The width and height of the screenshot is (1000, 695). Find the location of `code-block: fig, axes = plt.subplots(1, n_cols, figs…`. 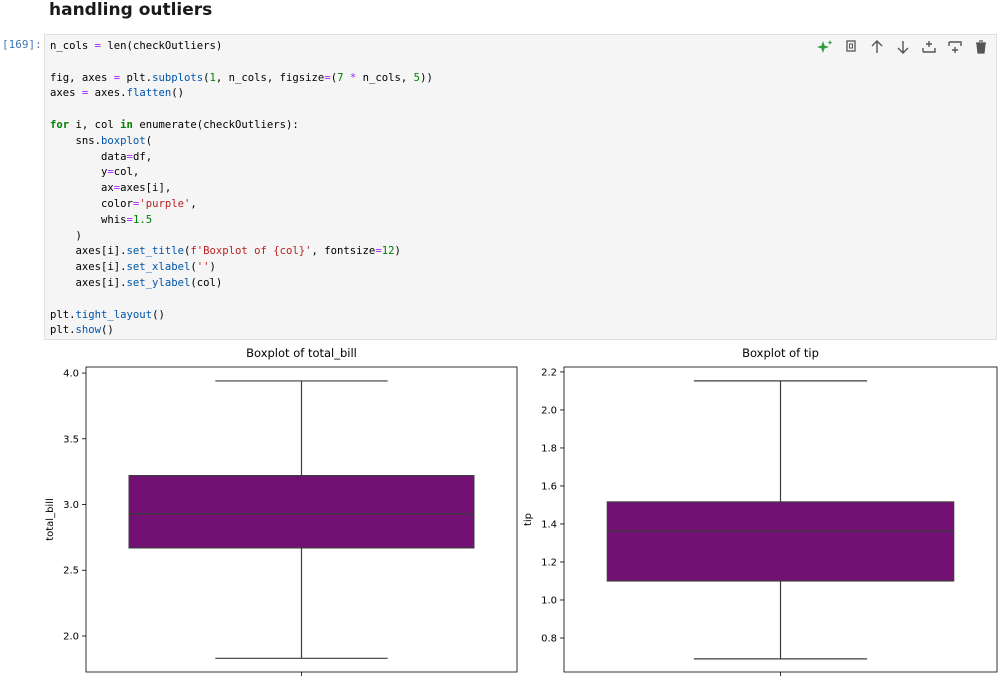

code-block: fig, axes = plt.subplots(1, n_cols, figs… is located at coordinates (241, 87).